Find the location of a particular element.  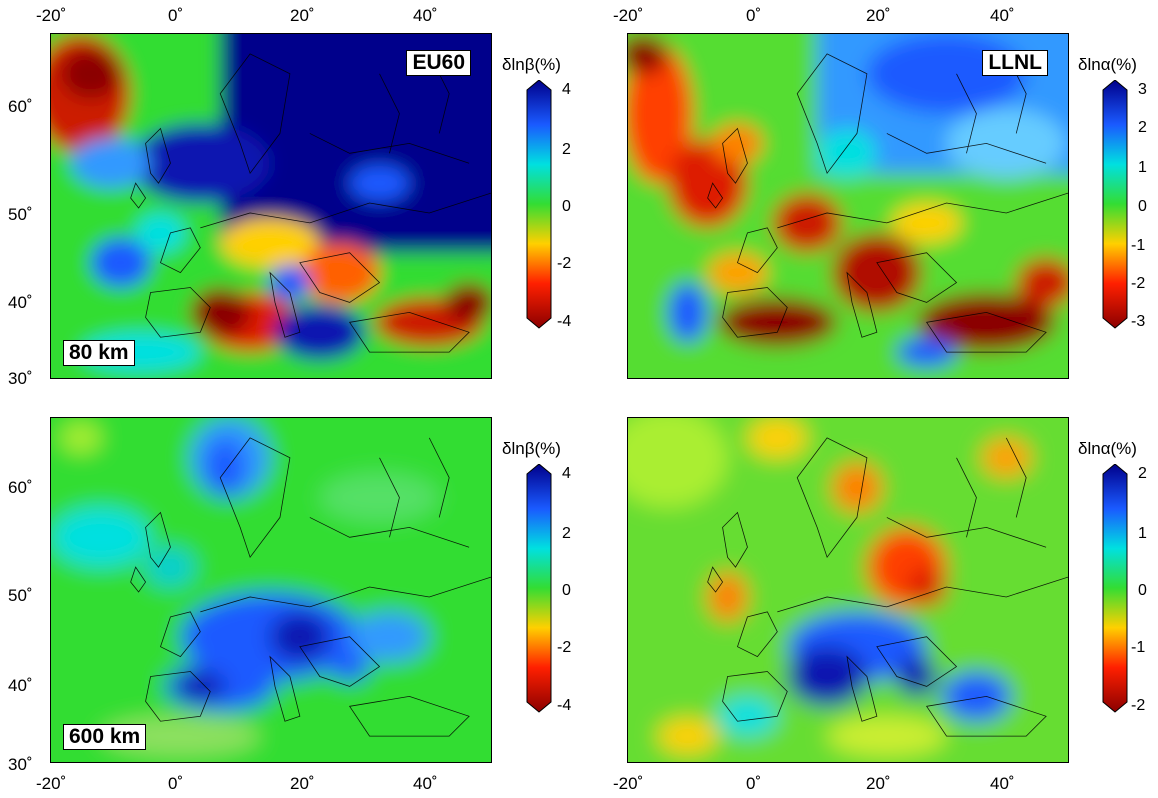

depth-label: 600 km is located at coordinates (105, 737).